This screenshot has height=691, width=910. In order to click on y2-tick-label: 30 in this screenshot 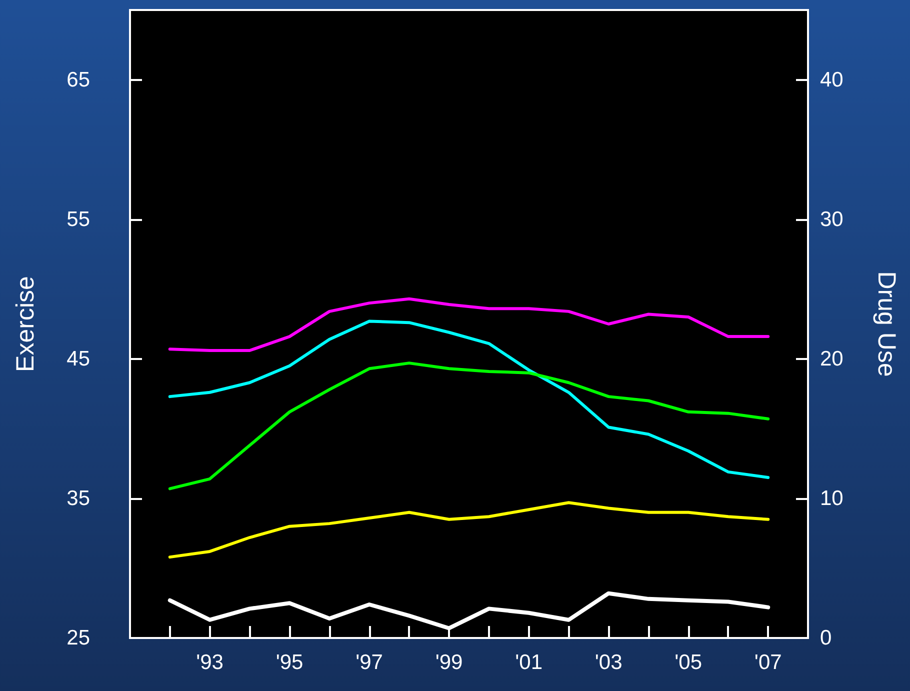, I will do `click(832, 219)`.